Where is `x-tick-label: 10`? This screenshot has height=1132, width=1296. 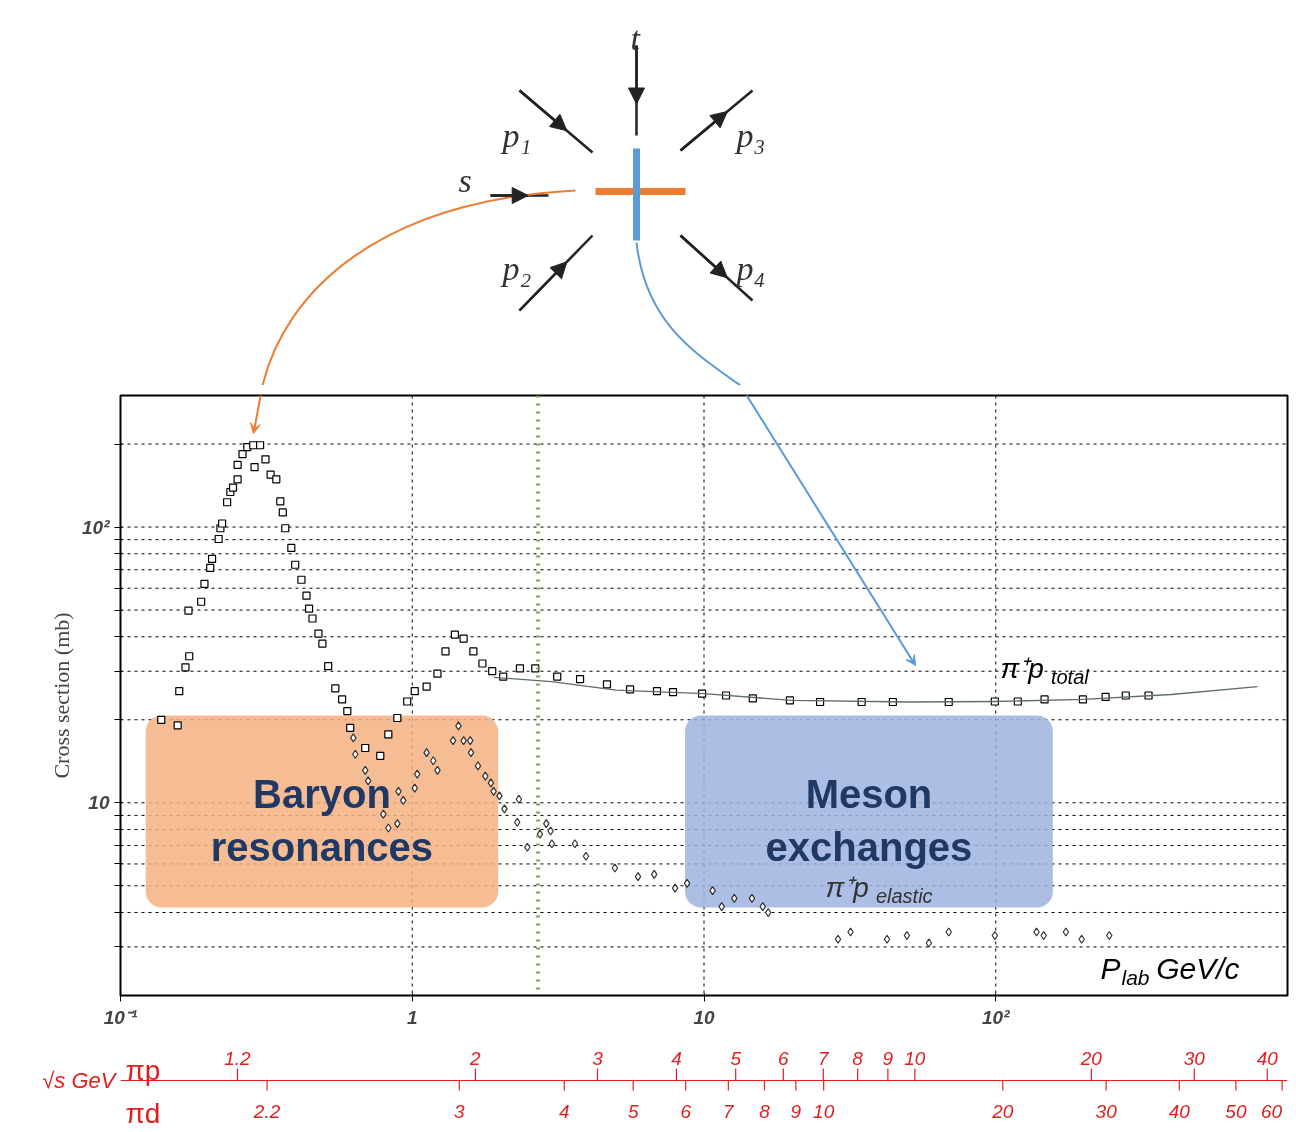 x-tick-label: 10 is located at coordinates (704, 1017).